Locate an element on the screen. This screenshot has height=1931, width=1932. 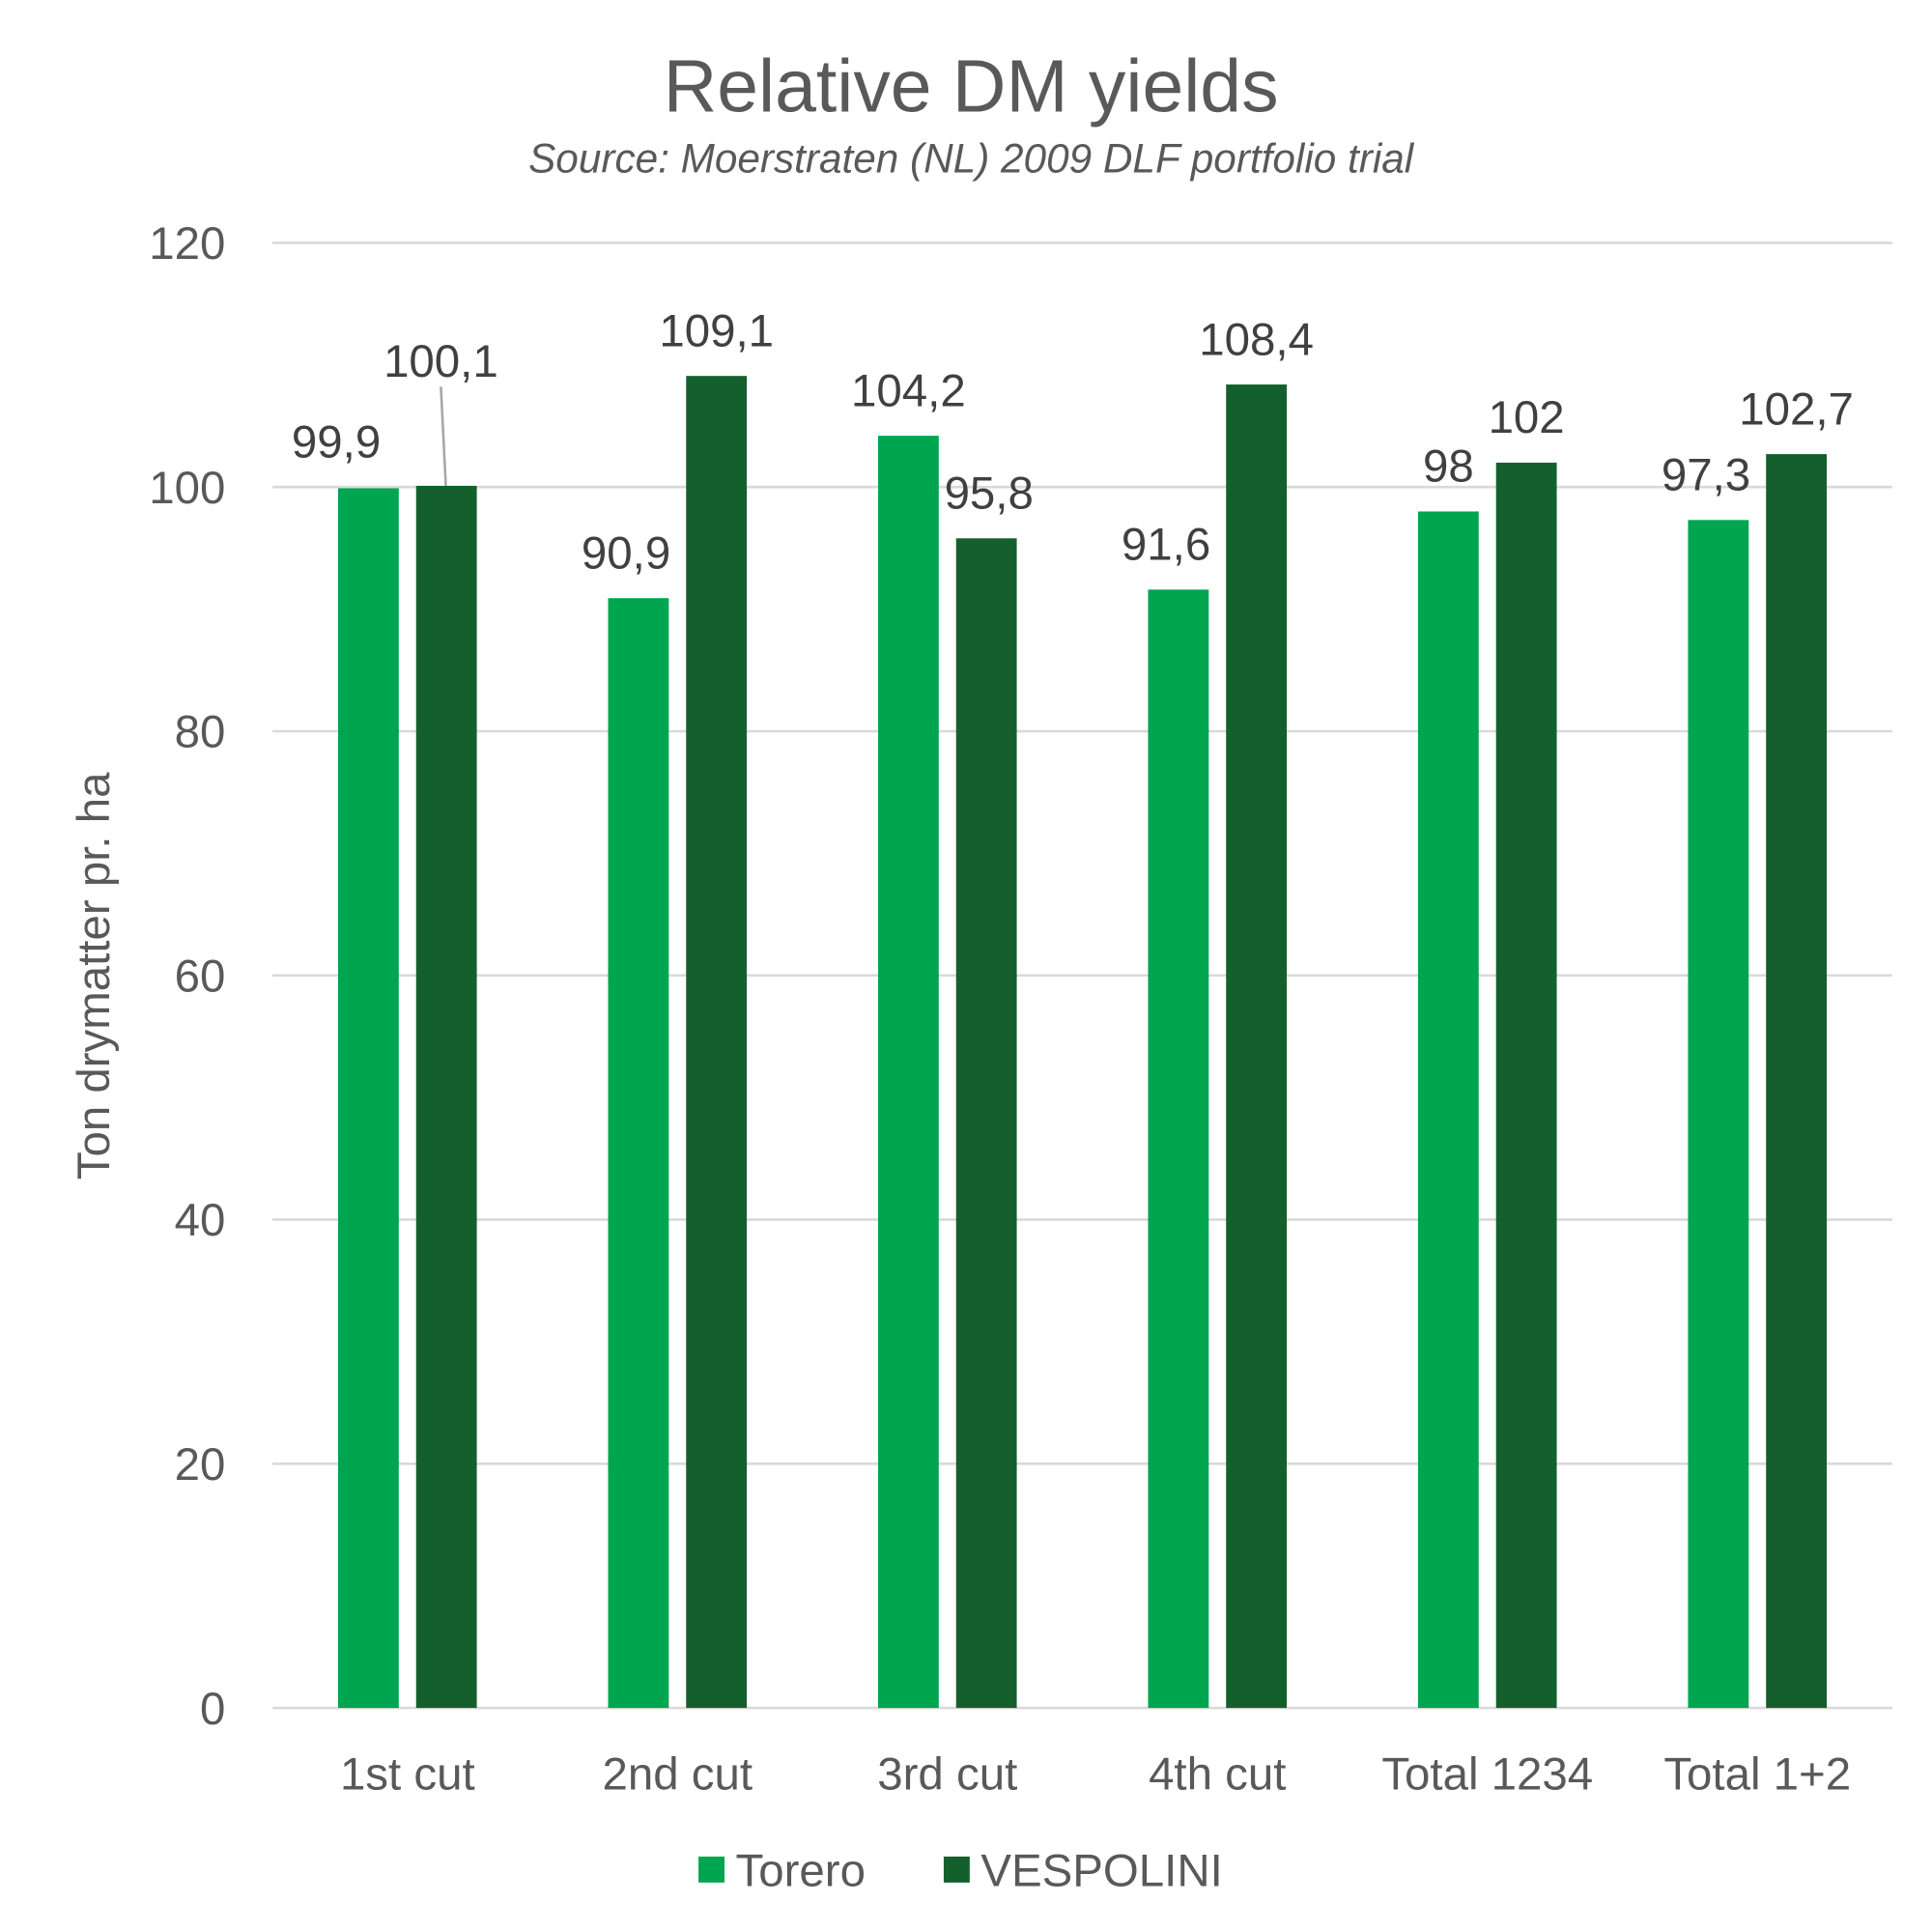
data-label: 100,1 is located at coordinates (441, 361).